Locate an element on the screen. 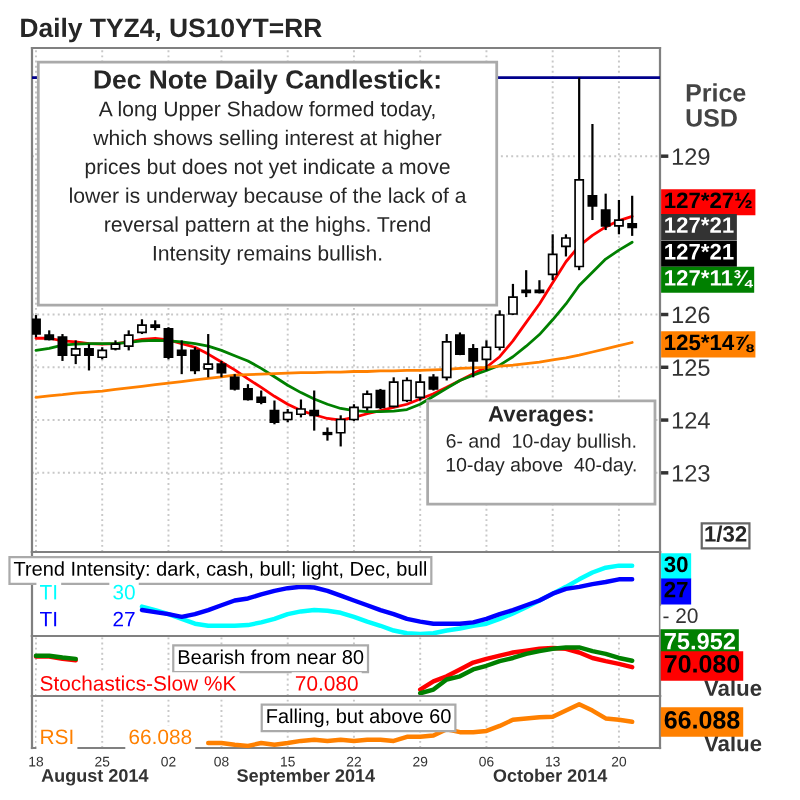 The image size is (800, 800). annotation: A long Upper Shadow formed today, which shows selling interest at higher prices but does not yet indicate a move lower is underway because of the lack of a reversal pattern at the highs. Trend Intensity remains bullish. is located at coordinates (268, 182).